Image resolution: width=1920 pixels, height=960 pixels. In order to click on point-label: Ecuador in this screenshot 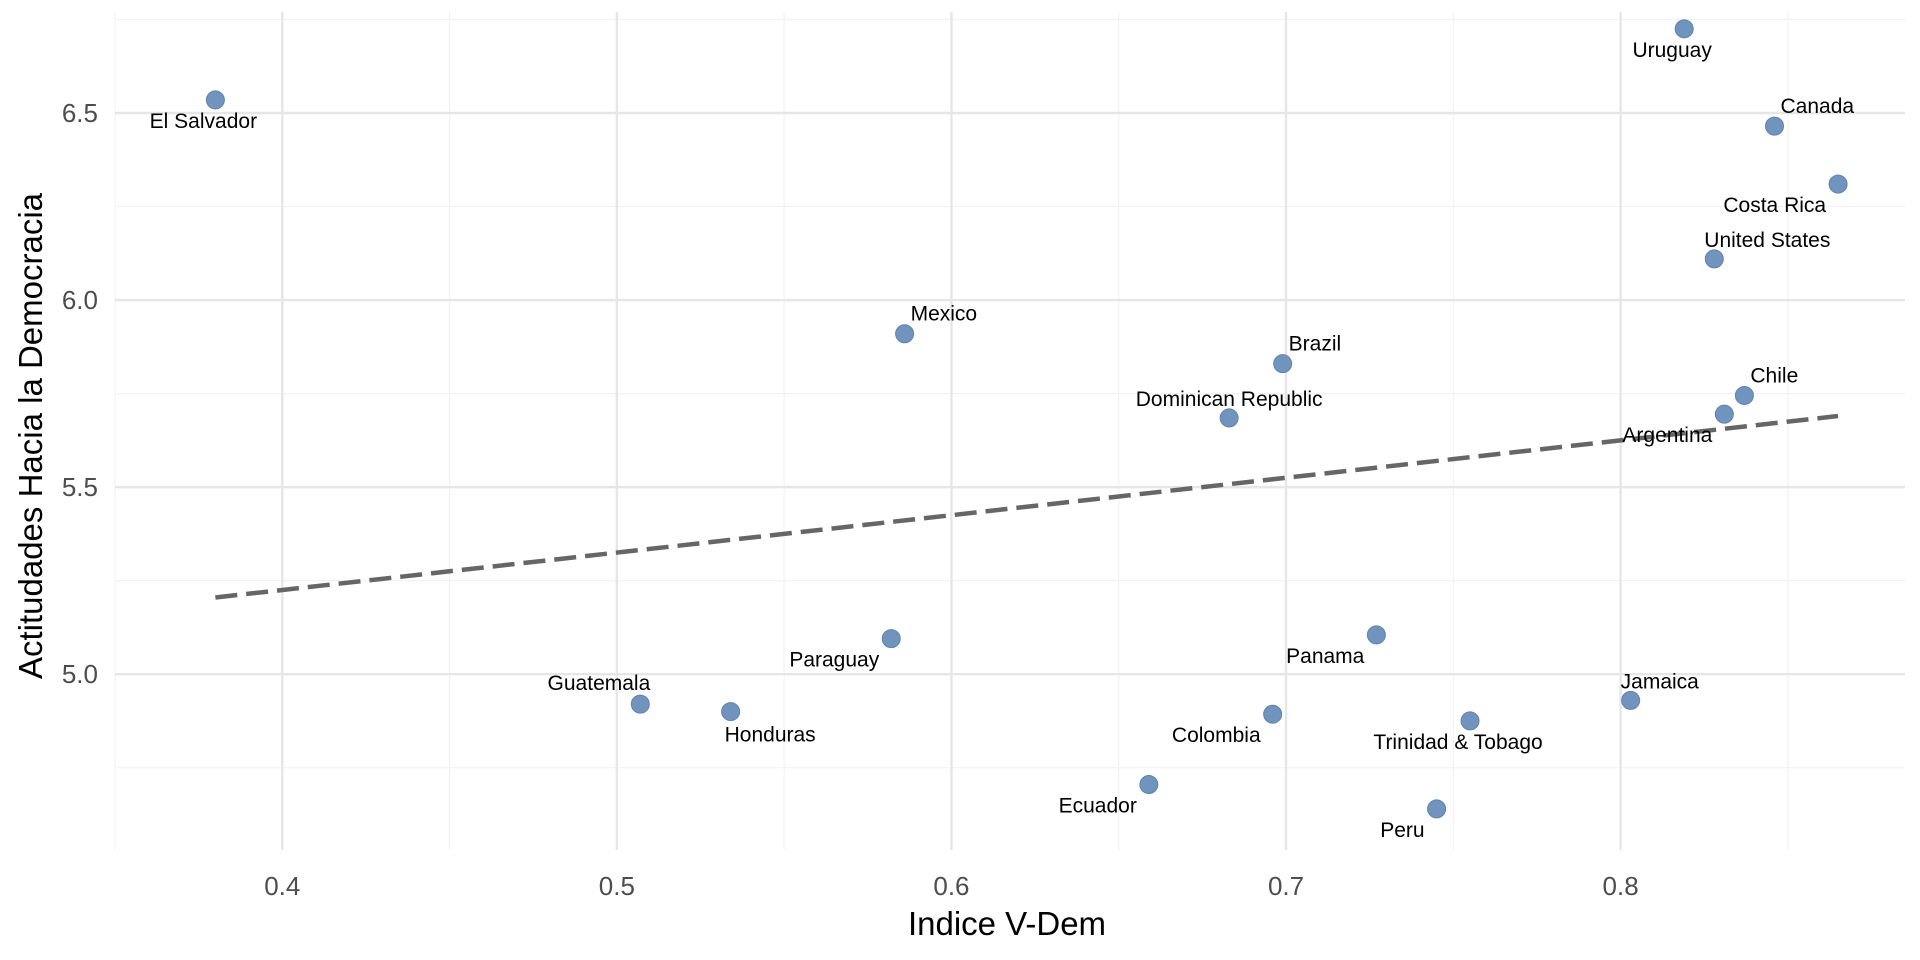, I will do `click(1098, 806)`.